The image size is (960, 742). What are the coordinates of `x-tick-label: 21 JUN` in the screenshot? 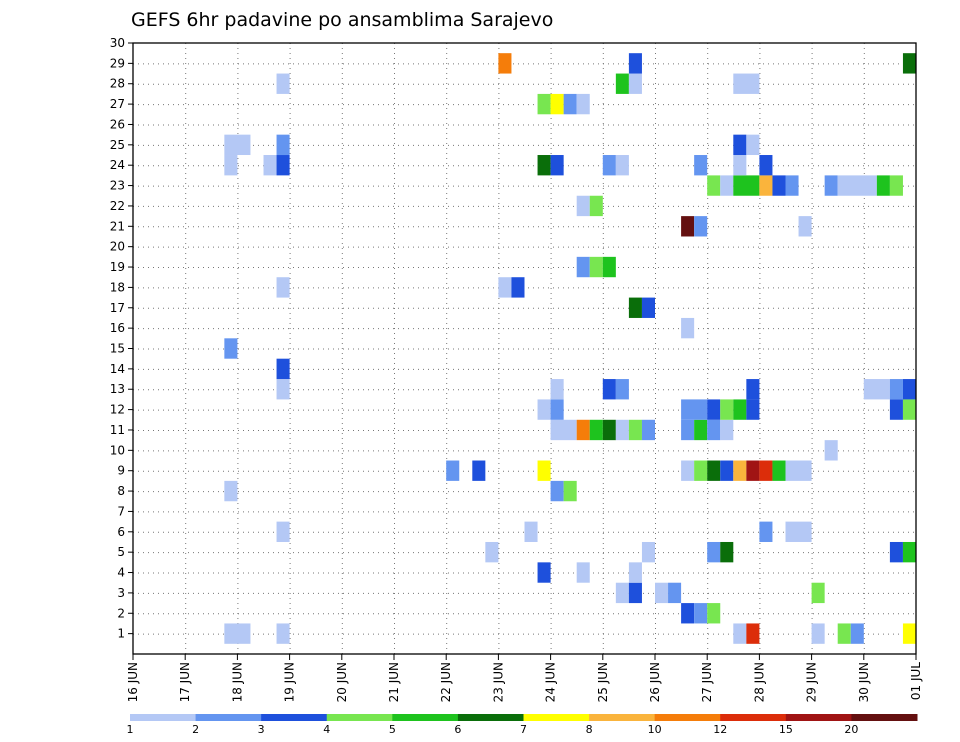 It's located at (394, 682).